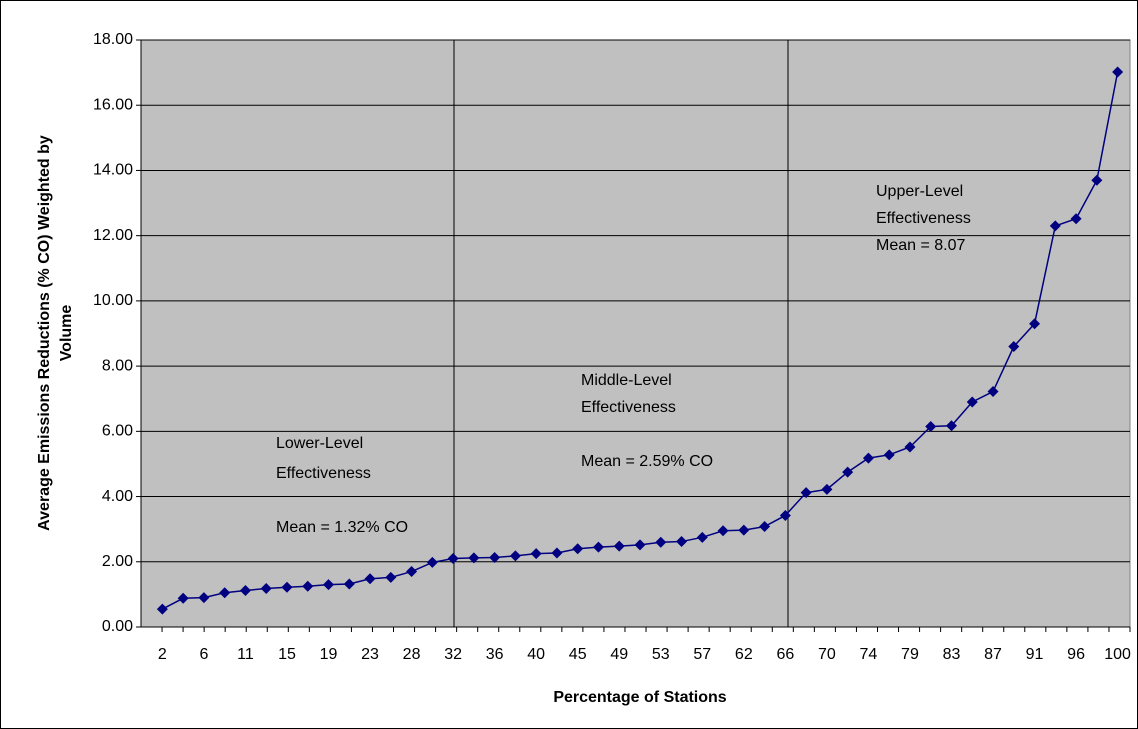 The width and height of the screenshot is (1138, 729). What do you see at coordinates (785, 654) in the screenshot?
I see `x-tick-label: 66` at bounding box center [785, 654].